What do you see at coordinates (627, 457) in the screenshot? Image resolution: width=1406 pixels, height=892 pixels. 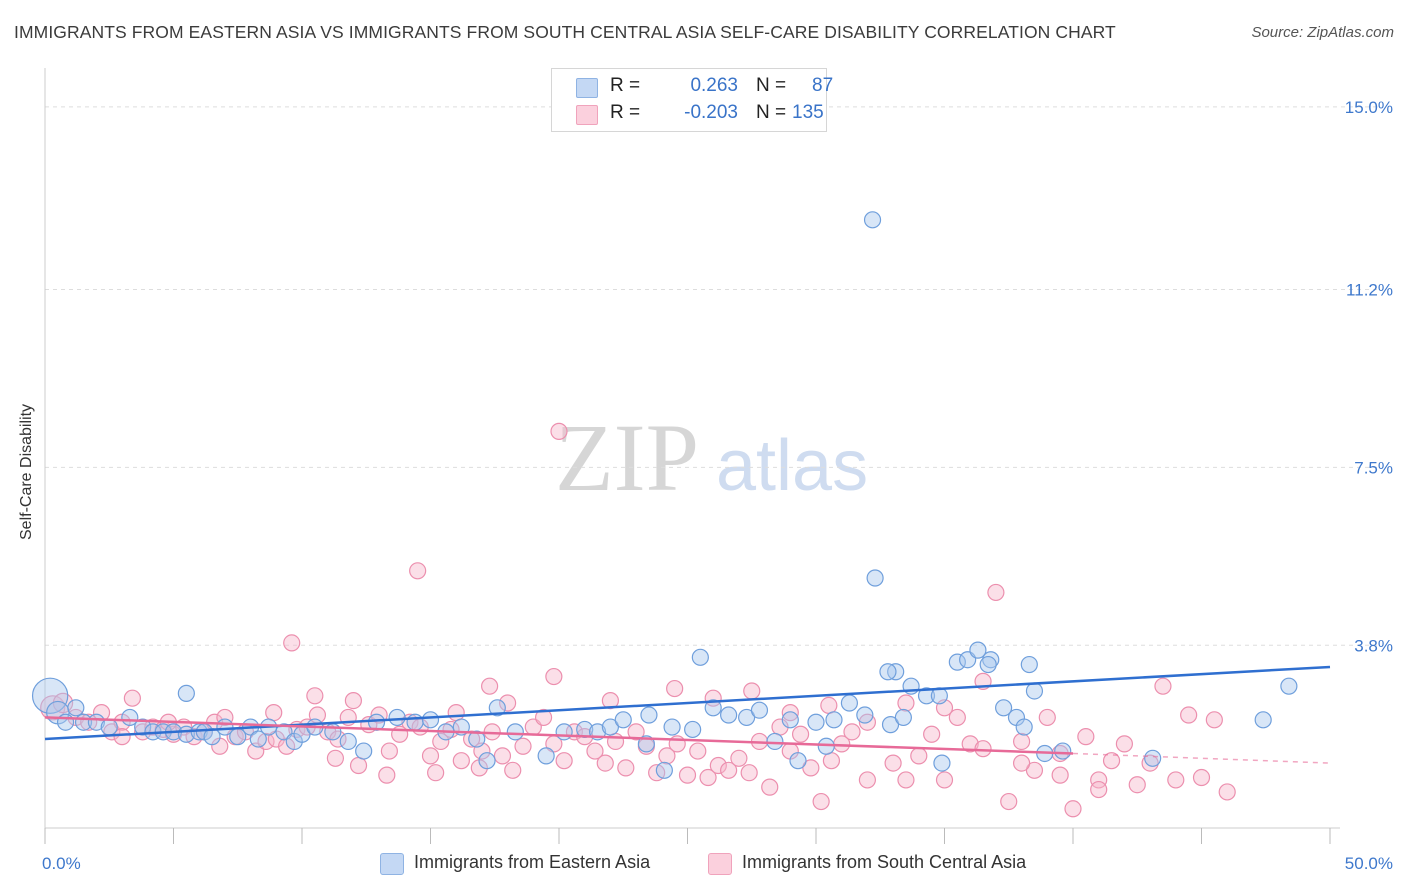 I see `watermark-zip: ZIP` at bounding box center [627, 457].